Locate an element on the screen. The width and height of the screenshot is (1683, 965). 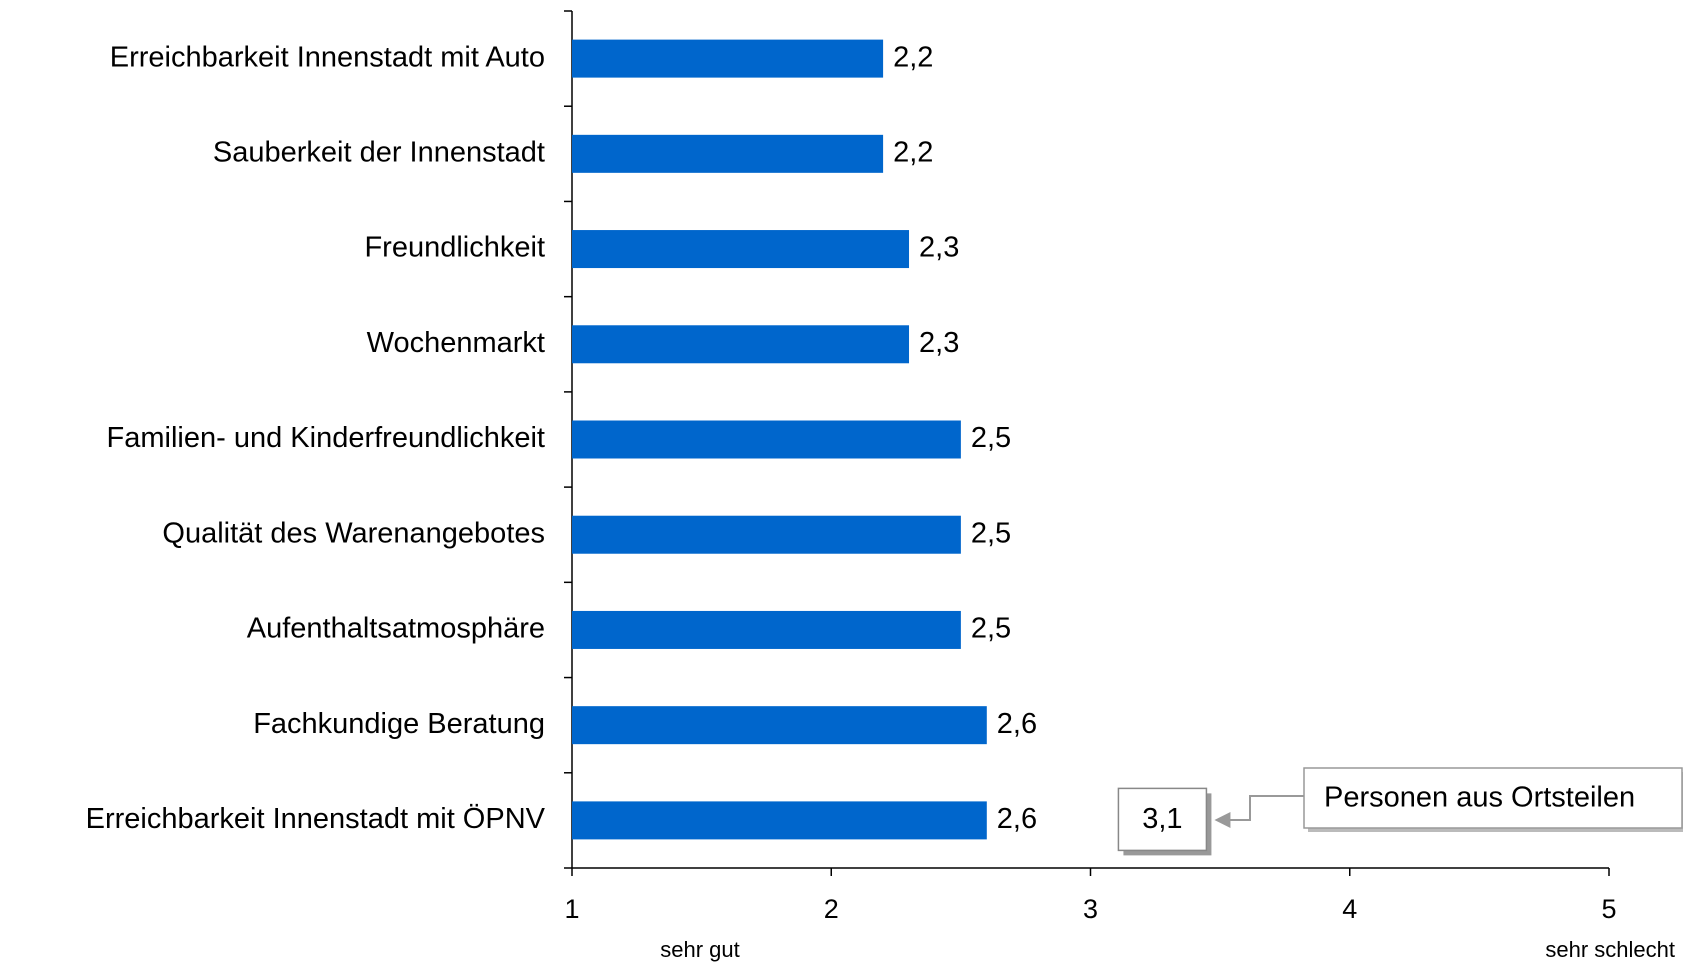
annotation-box is located at coordinates (1162, 819).